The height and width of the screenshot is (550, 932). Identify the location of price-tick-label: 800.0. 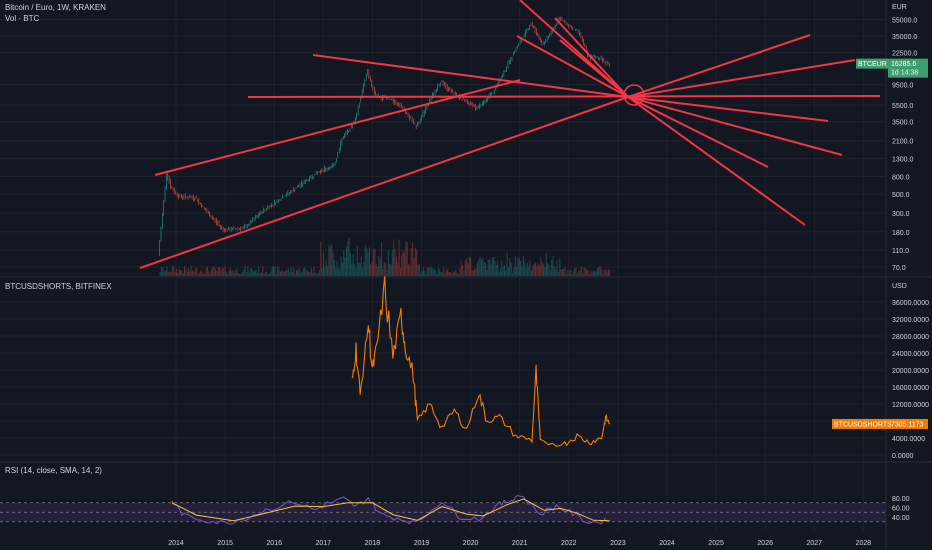
(901, 178).